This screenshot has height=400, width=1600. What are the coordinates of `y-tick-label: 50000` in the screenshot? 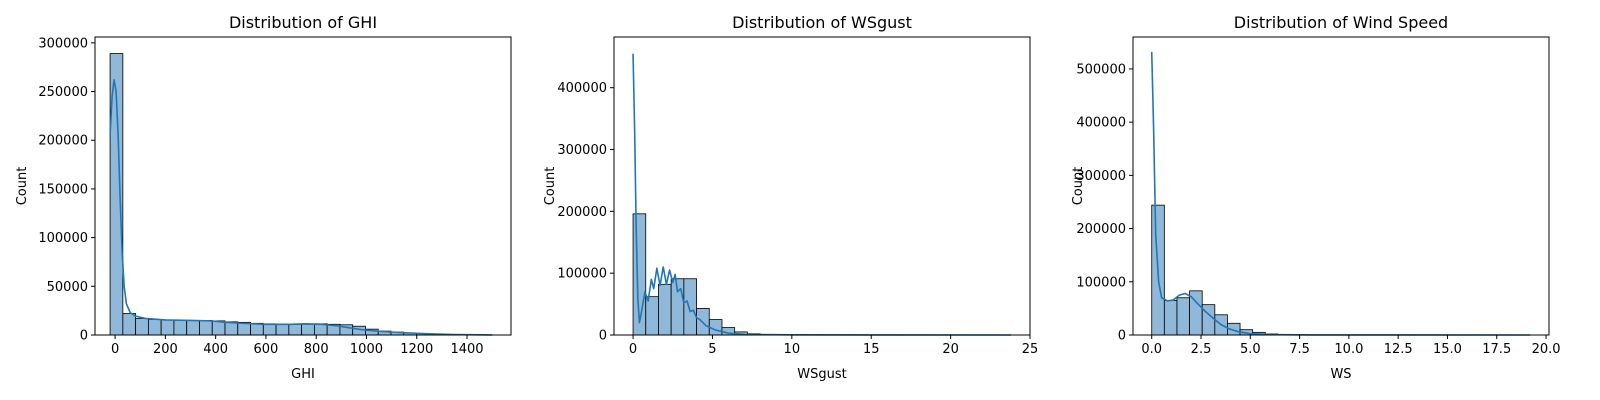 It's located at (67, 287).